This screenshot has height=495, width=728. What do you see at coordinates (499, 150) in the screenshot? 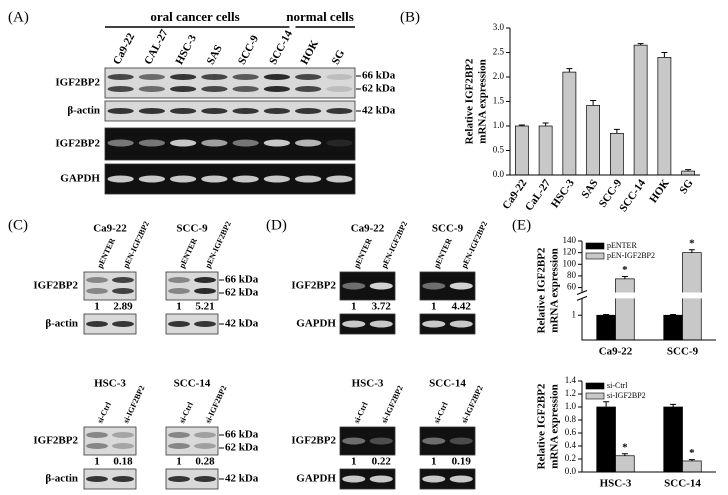
I see `y-tick-label: 0.5` at bounding box center [499, 150].